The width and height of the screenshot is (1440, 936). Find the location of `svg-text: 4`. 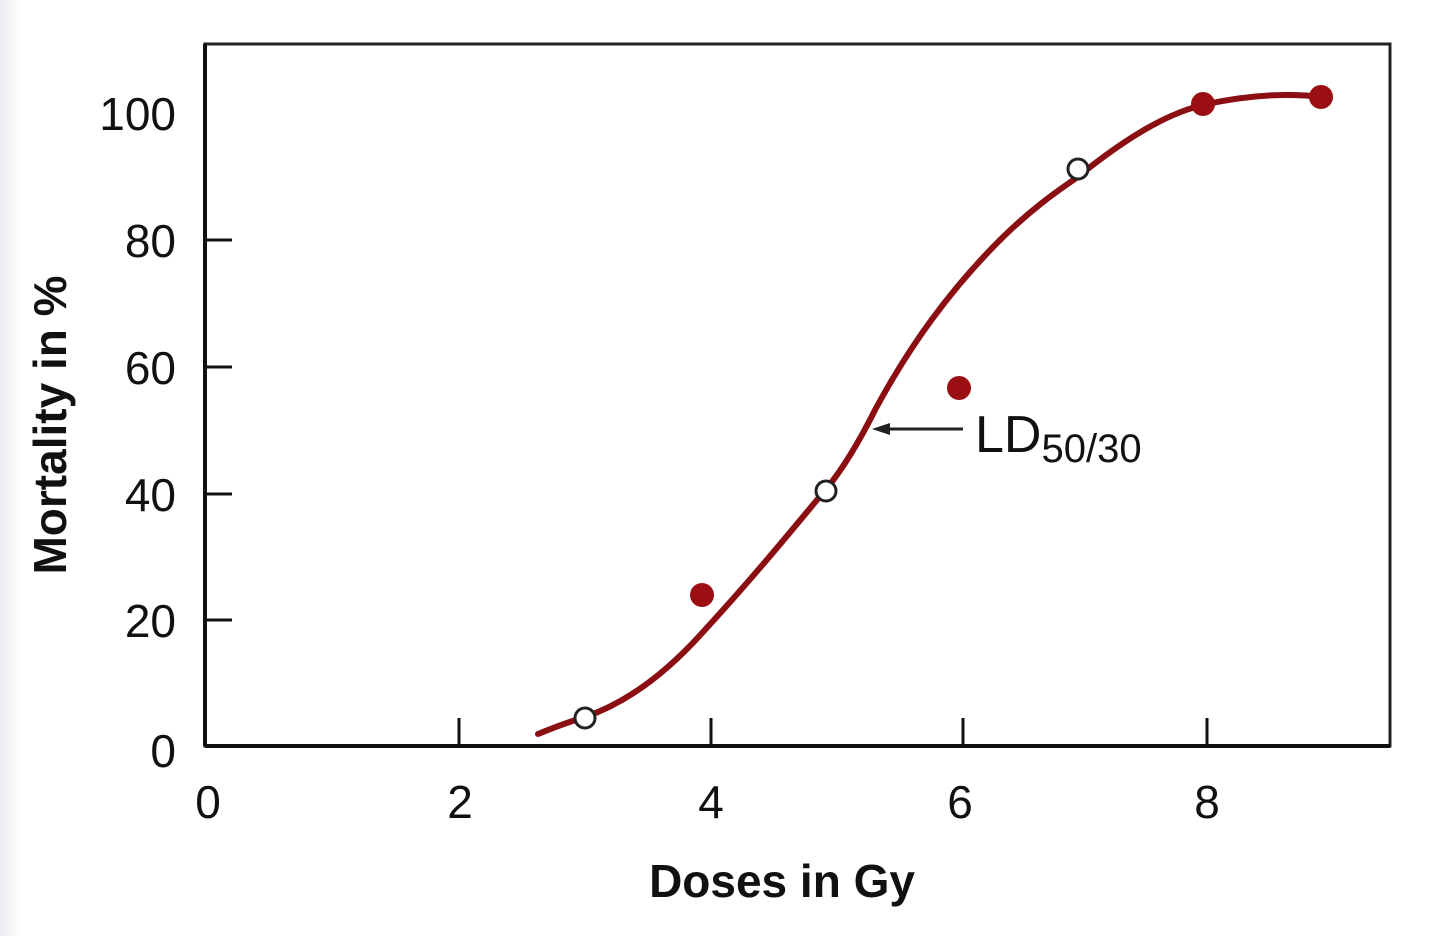

svg-text: 4 is located at coordinates (711, 802).